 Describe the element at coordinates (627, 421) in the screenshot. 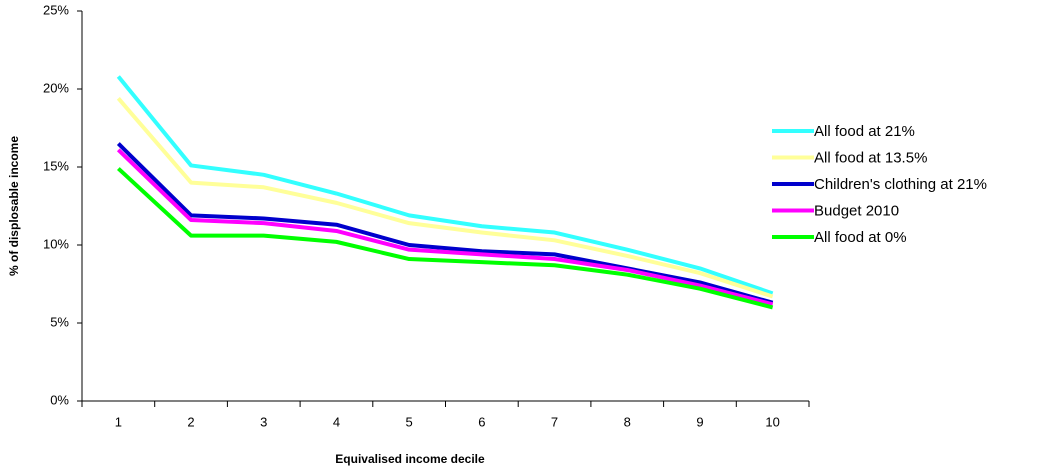

I see `x-tick-label: 8` at that location.